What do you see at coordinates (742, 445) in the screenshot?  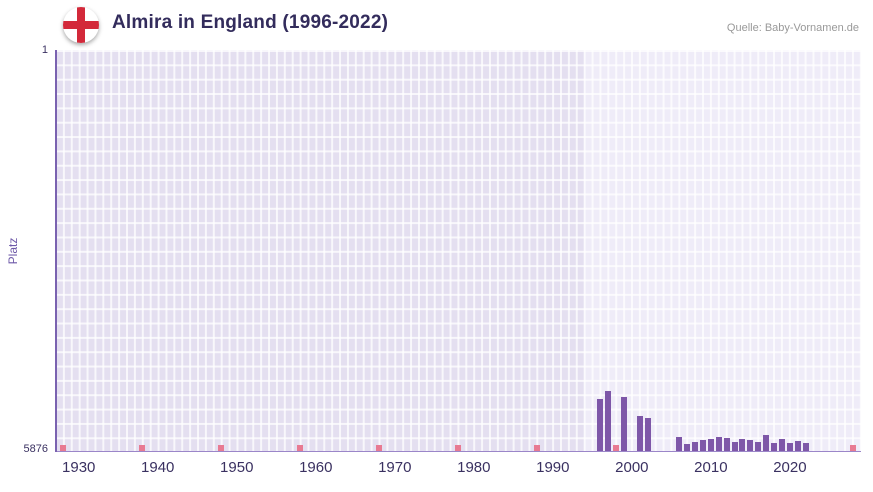 I see `bar-2014` at bounding box center [742, 445].